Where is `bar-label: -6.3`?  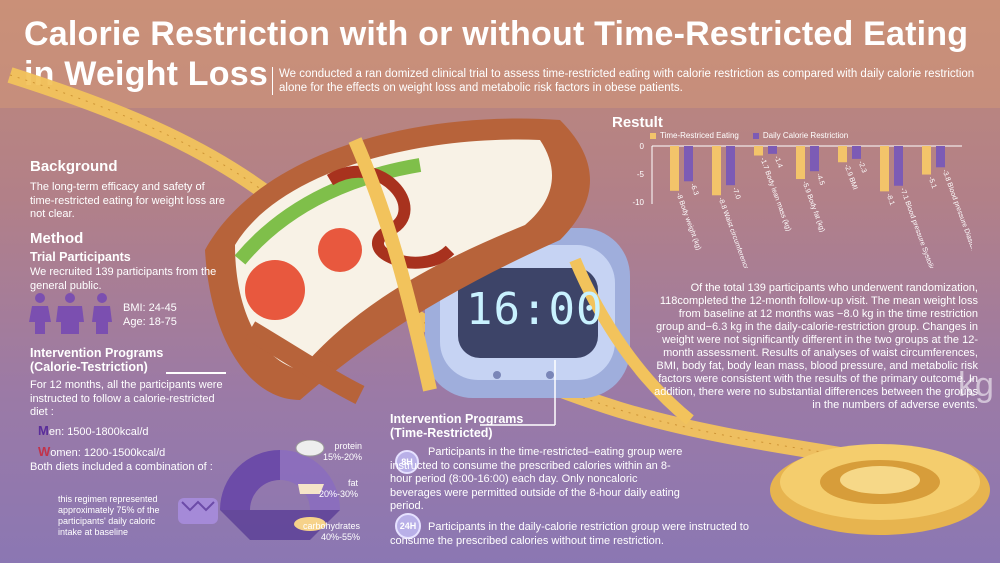
bar-label: -6.3 is located at coordinates (694, 190).